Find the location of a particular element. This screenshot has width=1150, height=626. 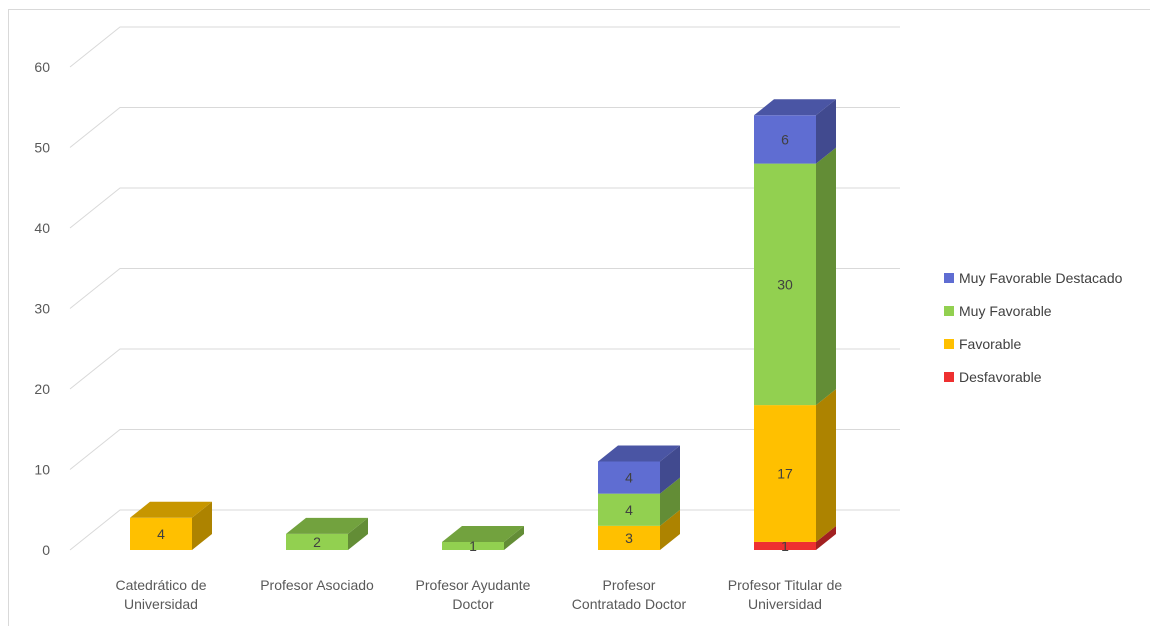

legend-item: Desfavorable is located at coordinates (1033, 376).